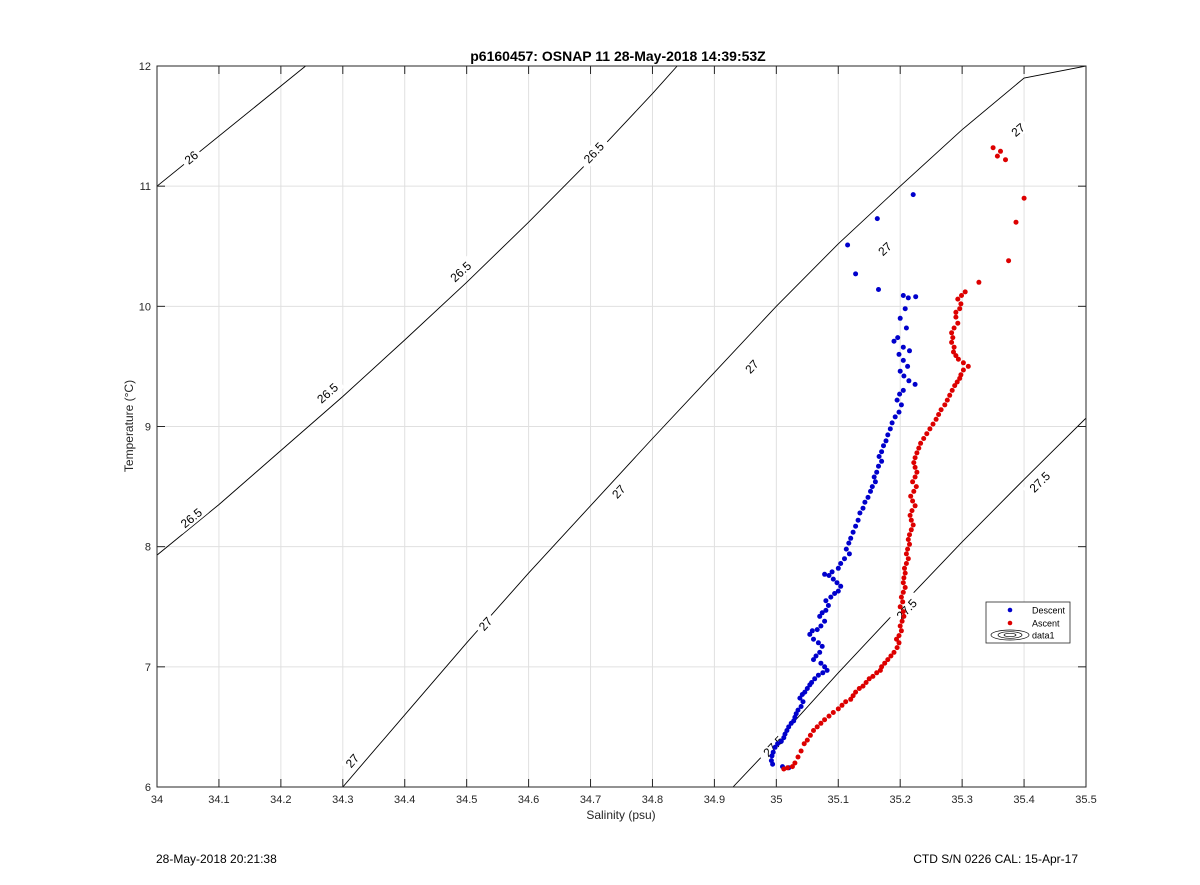 This screenshot has height=885, width=1200. I want to click on y-tick-label: 7, so click(148, 668).